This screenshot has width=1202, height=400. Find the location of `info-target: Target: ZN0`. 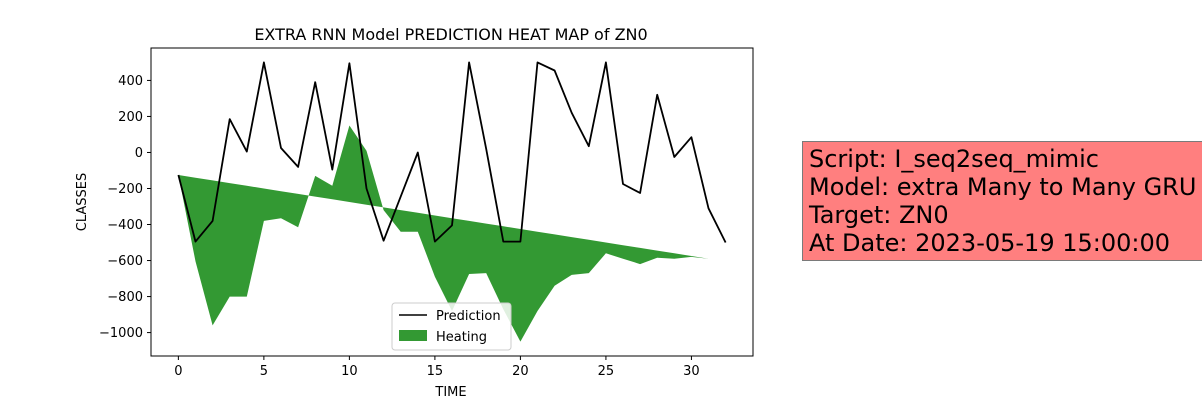

info-target: Target: ZN0 is located at coordinates (879, 215).